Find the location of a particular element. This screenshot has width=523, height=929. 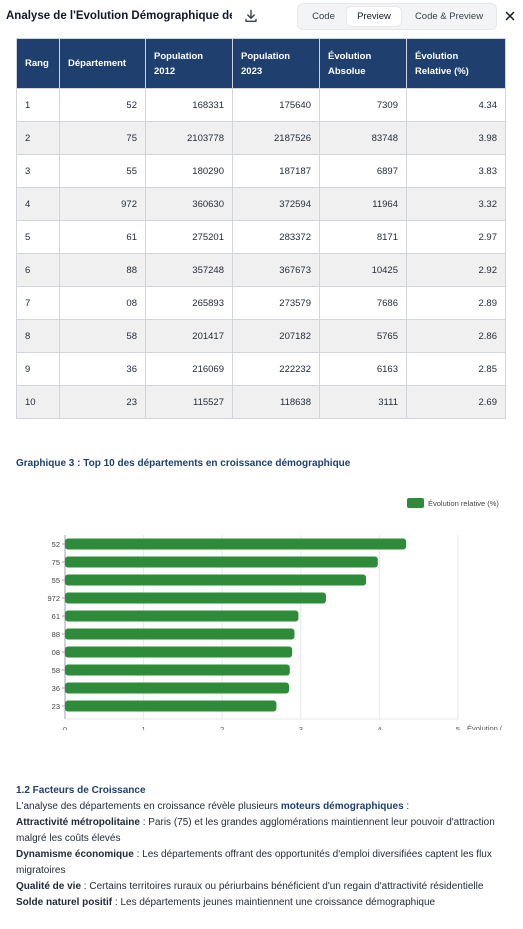

cell-department: 61 is located at coordinates (102, 237).